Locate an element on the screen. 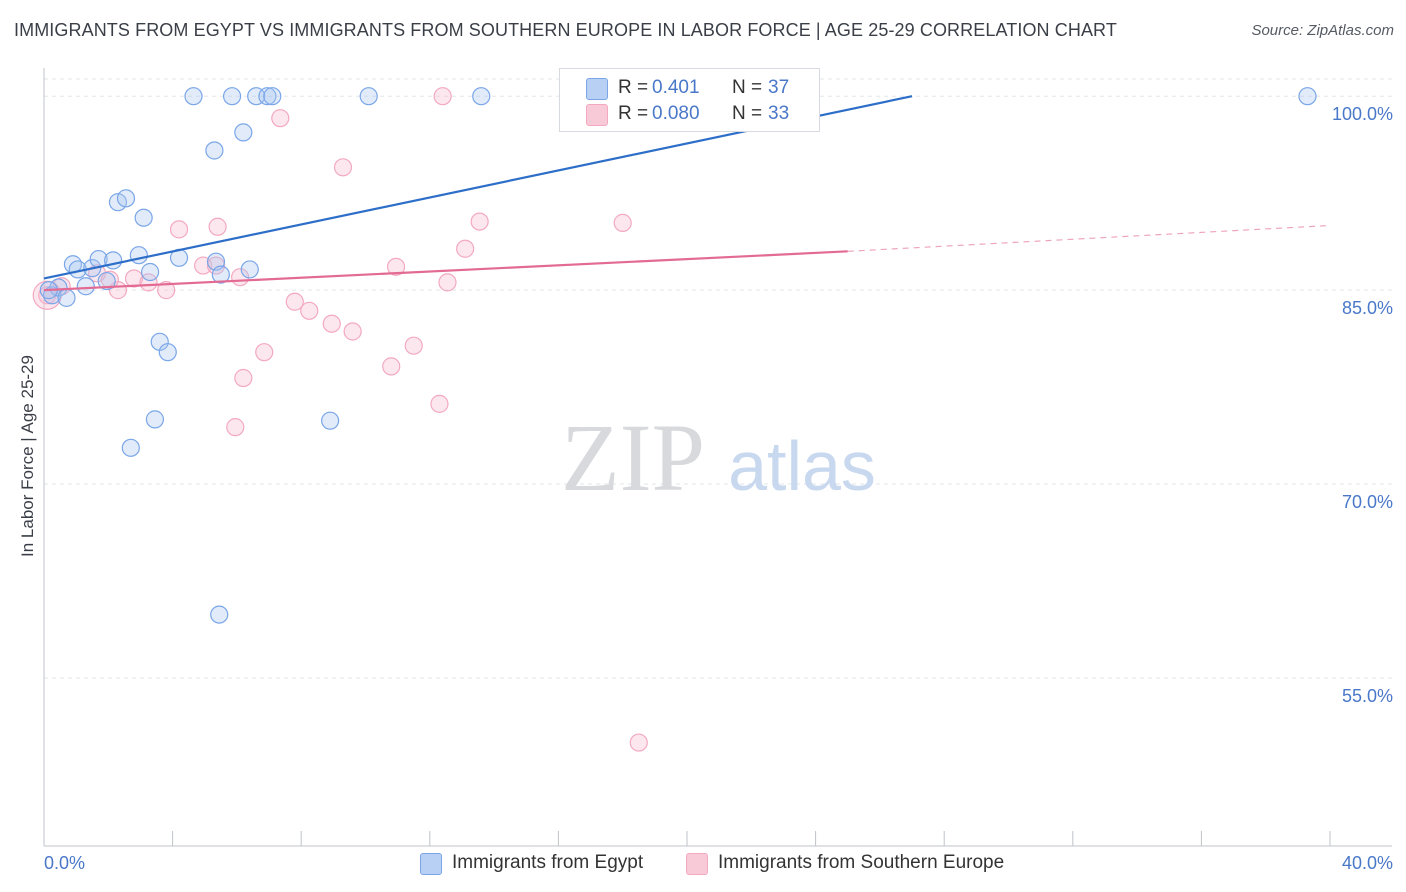 Image resolution: width=1406 pixels, height=892 pixels. legend-swatch-southern-europe is located at coordinates (597, 115).